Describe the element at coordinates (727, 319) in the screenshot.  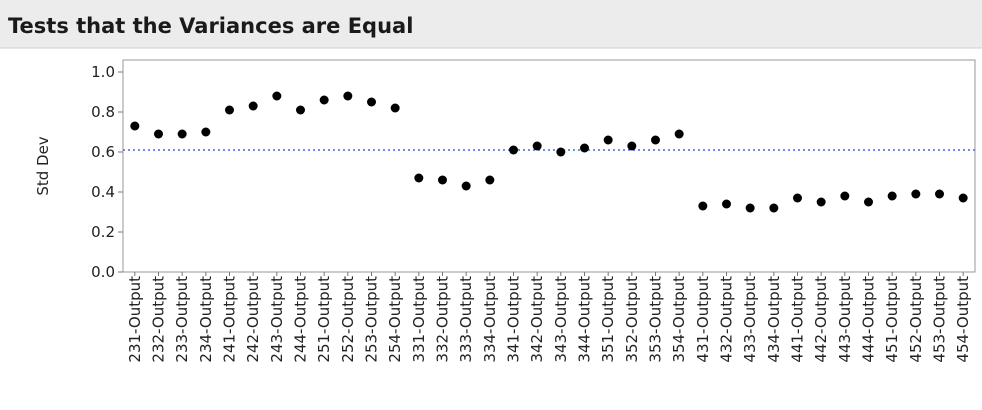
I see `x-tick-label: 432-Output` at that location.